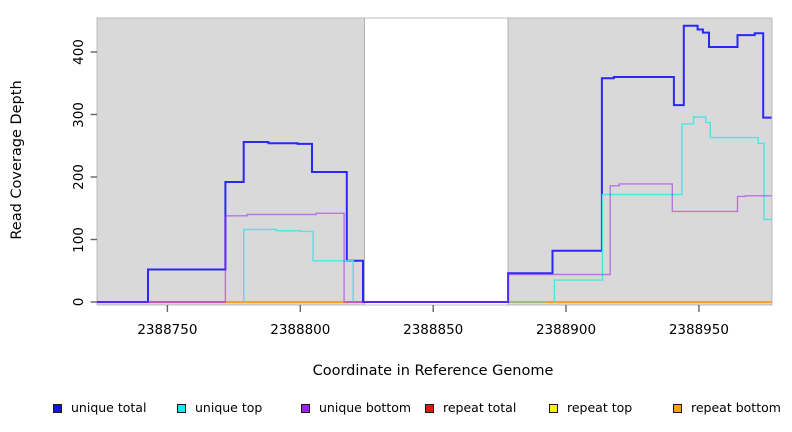 The image size is (792, 432). Describe the element at coordinates (566, 330) in the screenshot. I see `x-tick-label: 2388900` at that location.